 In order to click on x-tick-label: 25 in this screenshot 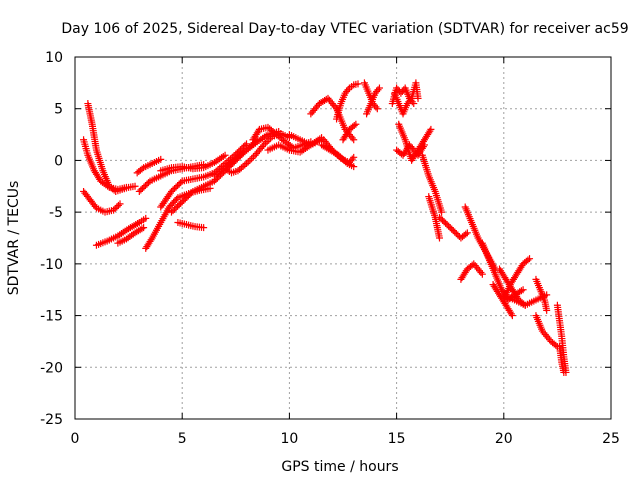, I will do `click(611, 439)`.